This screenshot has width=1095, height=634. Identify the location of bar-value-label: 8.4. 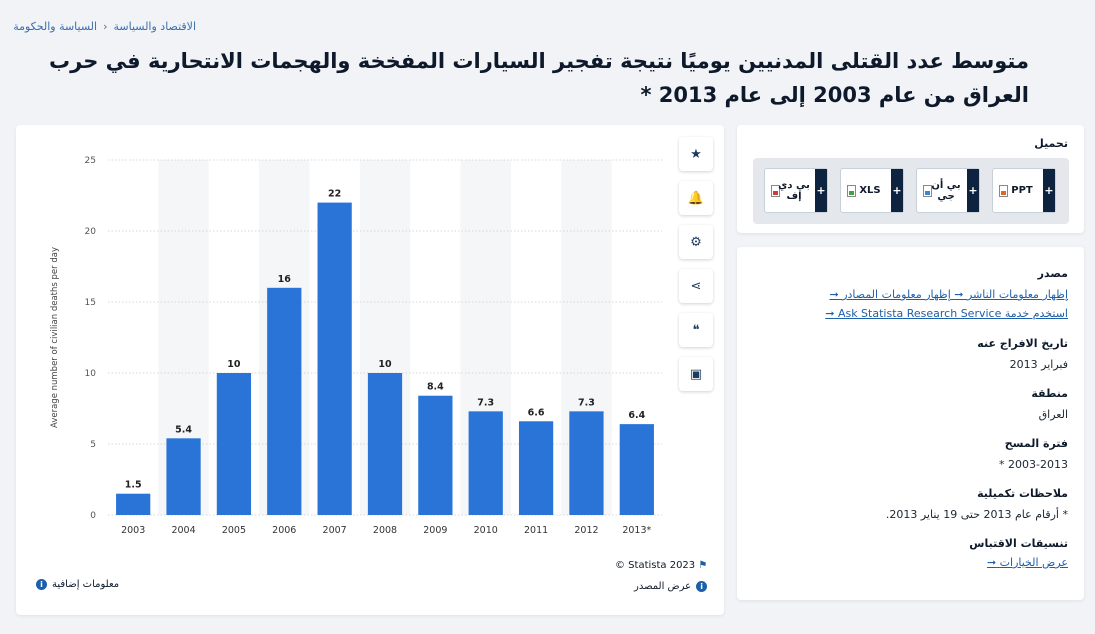
(435, 387).